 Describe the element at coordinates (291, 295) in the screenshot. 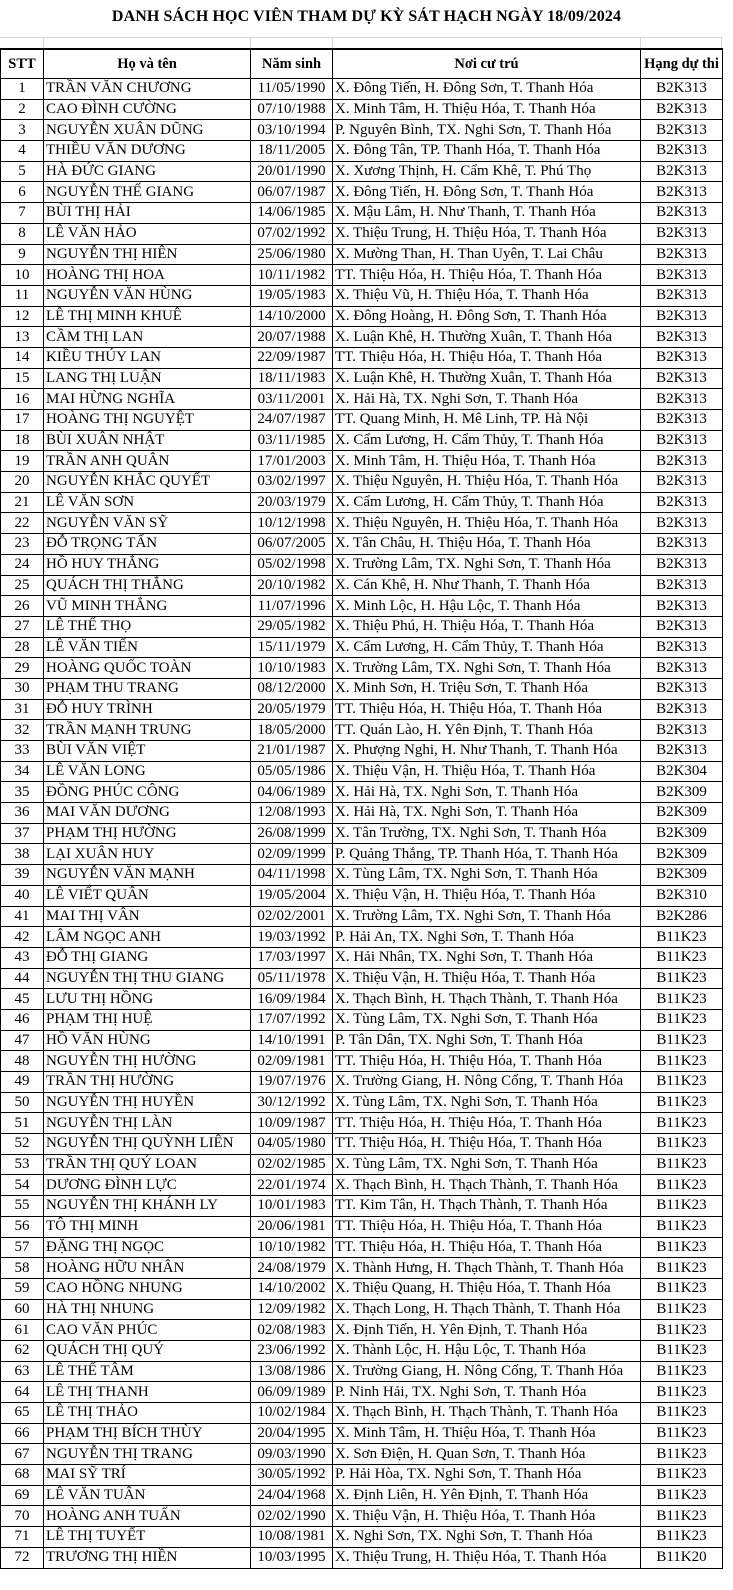

I see `cell-birth-date: 19/05/1983` at that location.